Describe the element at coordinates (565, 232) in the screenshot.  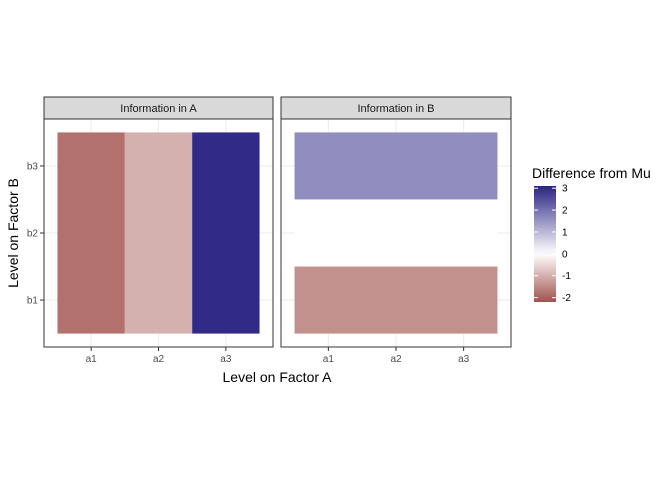
I see `legend-tick-label: 1` at that location.